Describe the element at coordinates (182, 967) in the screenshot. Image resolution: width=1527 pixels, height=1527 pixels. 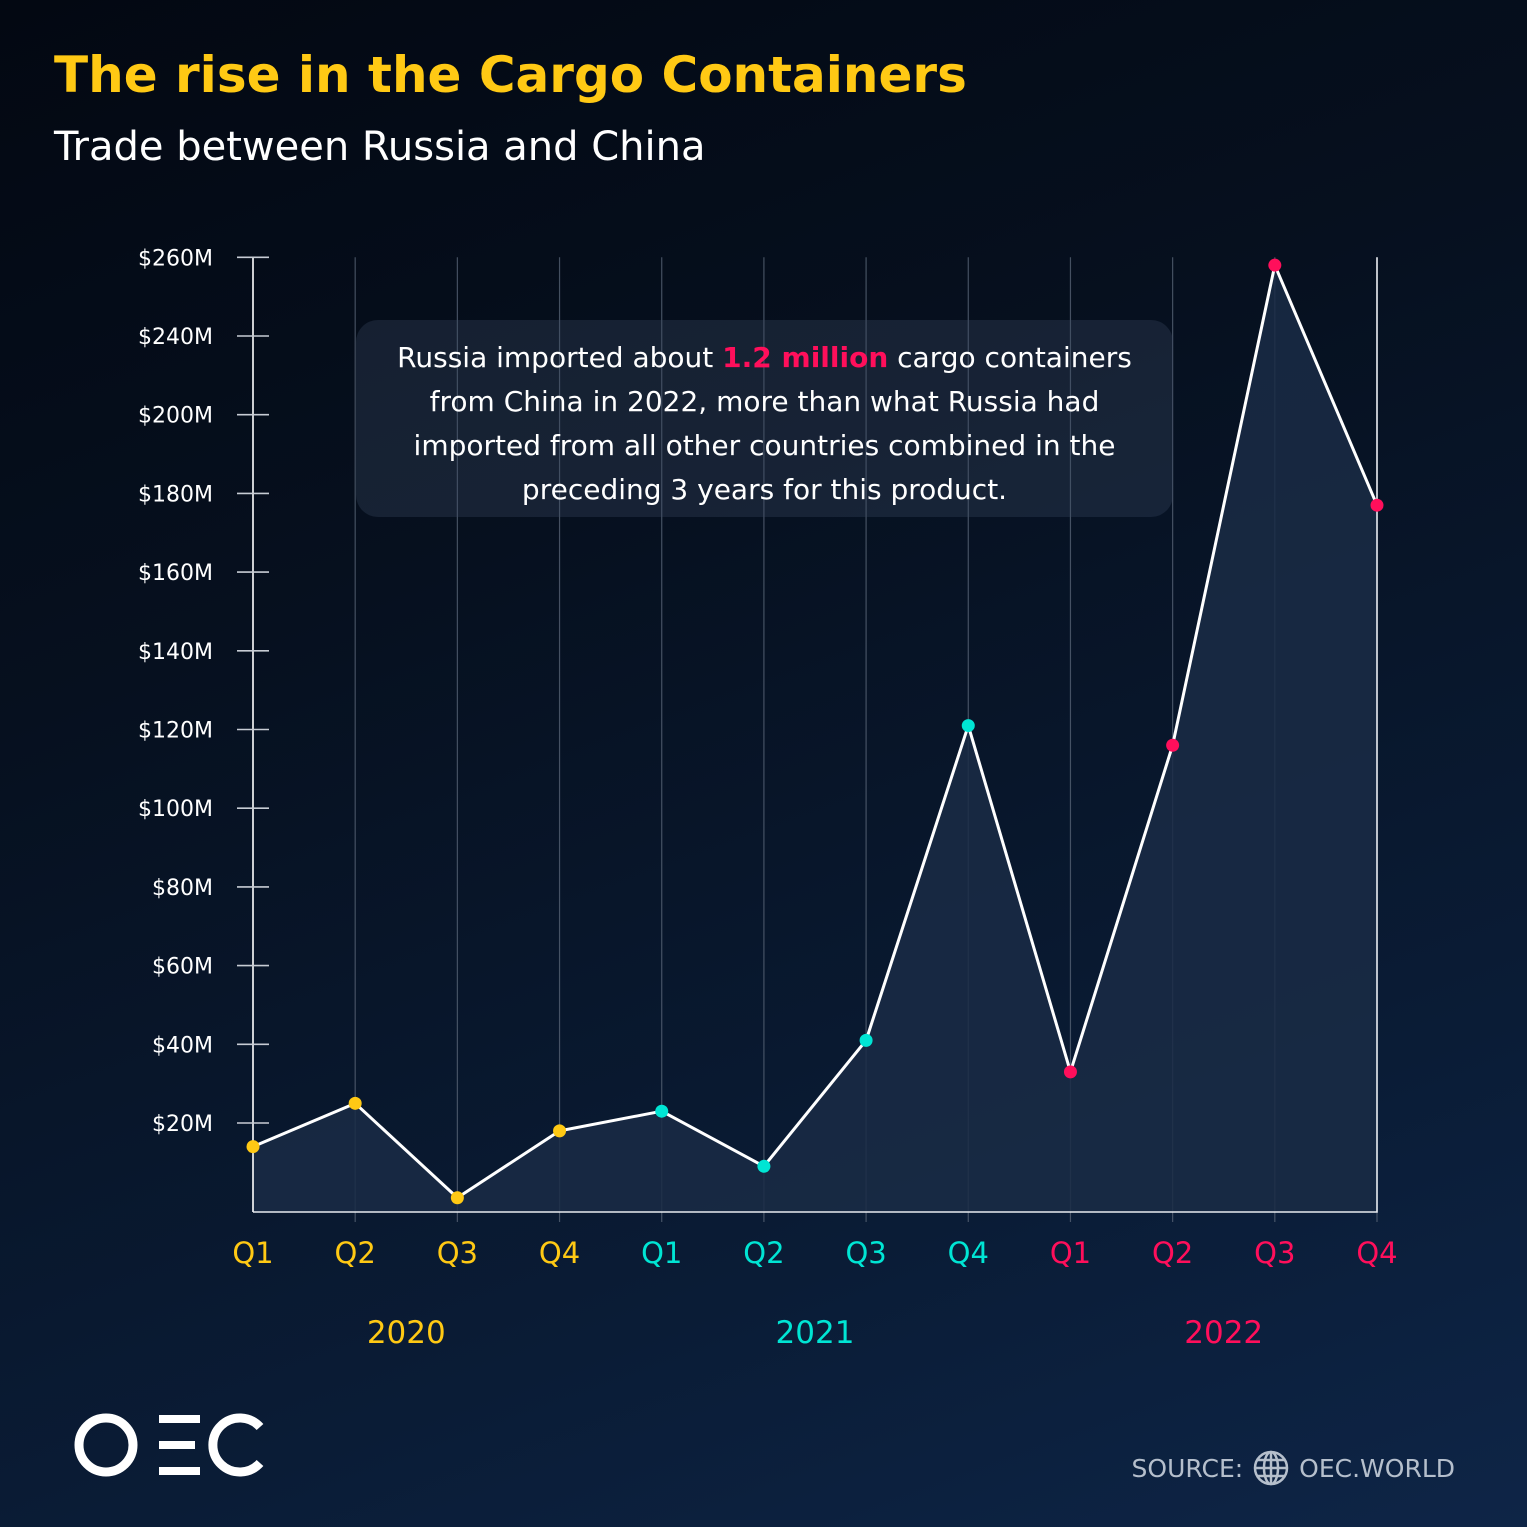
I see `y-tick-label: $60M` at that location.